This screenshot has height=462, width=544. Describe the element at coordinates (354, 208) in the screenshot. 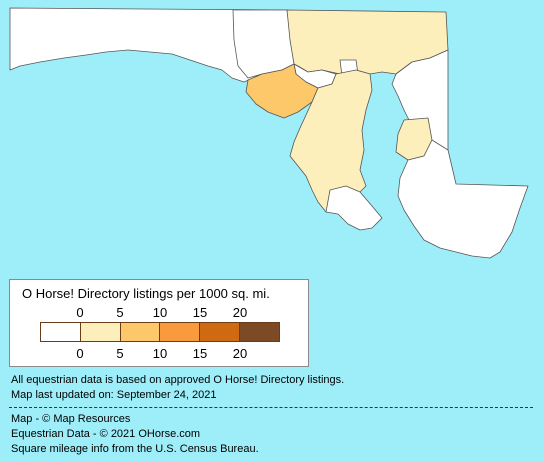

I see `lower-southern-maryland` at that location.